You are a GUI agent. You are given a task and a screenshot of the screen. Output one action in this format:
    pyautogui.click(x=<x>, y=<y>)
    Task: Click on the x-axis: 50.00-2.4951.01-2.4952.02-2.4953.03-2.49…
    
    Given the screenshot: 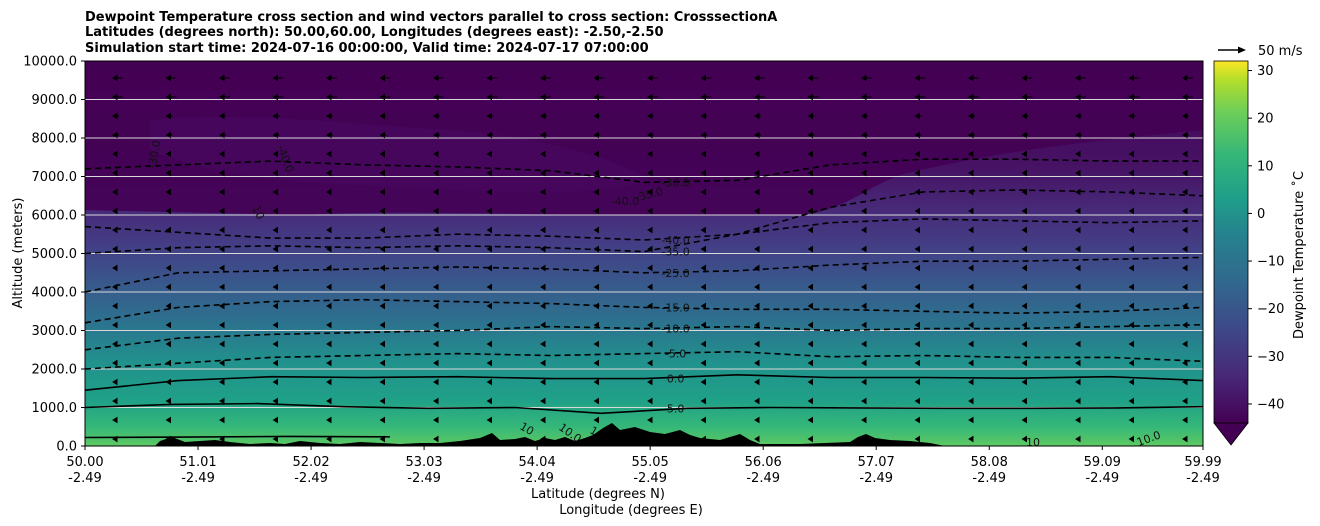 What is the action you would take?
    pyautogui.click(x=644, y=466)
    